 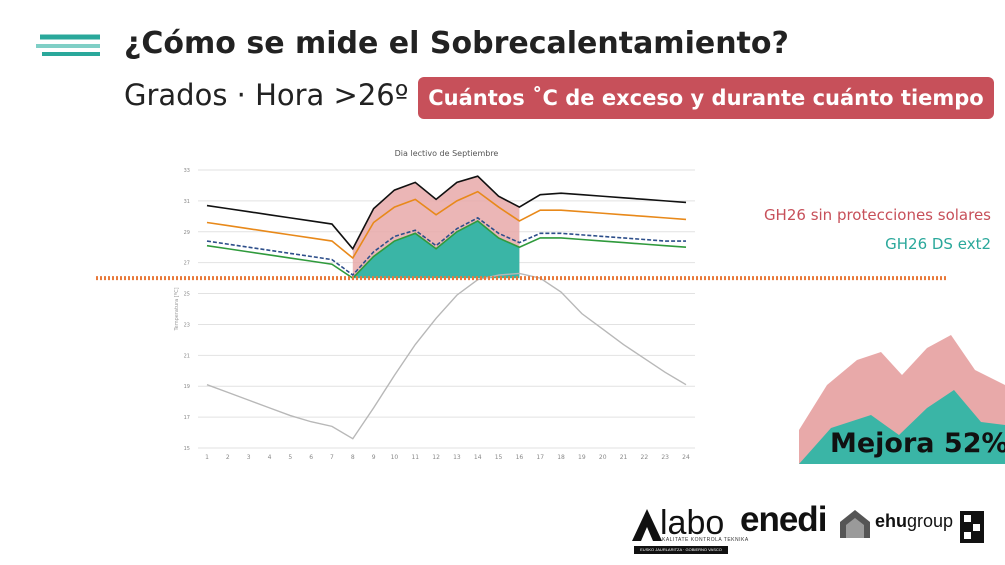 What do you see at coordinates (436, 457) in the screenshot?
I see `x-tick-label: 12` at bounding box center [436, 457].